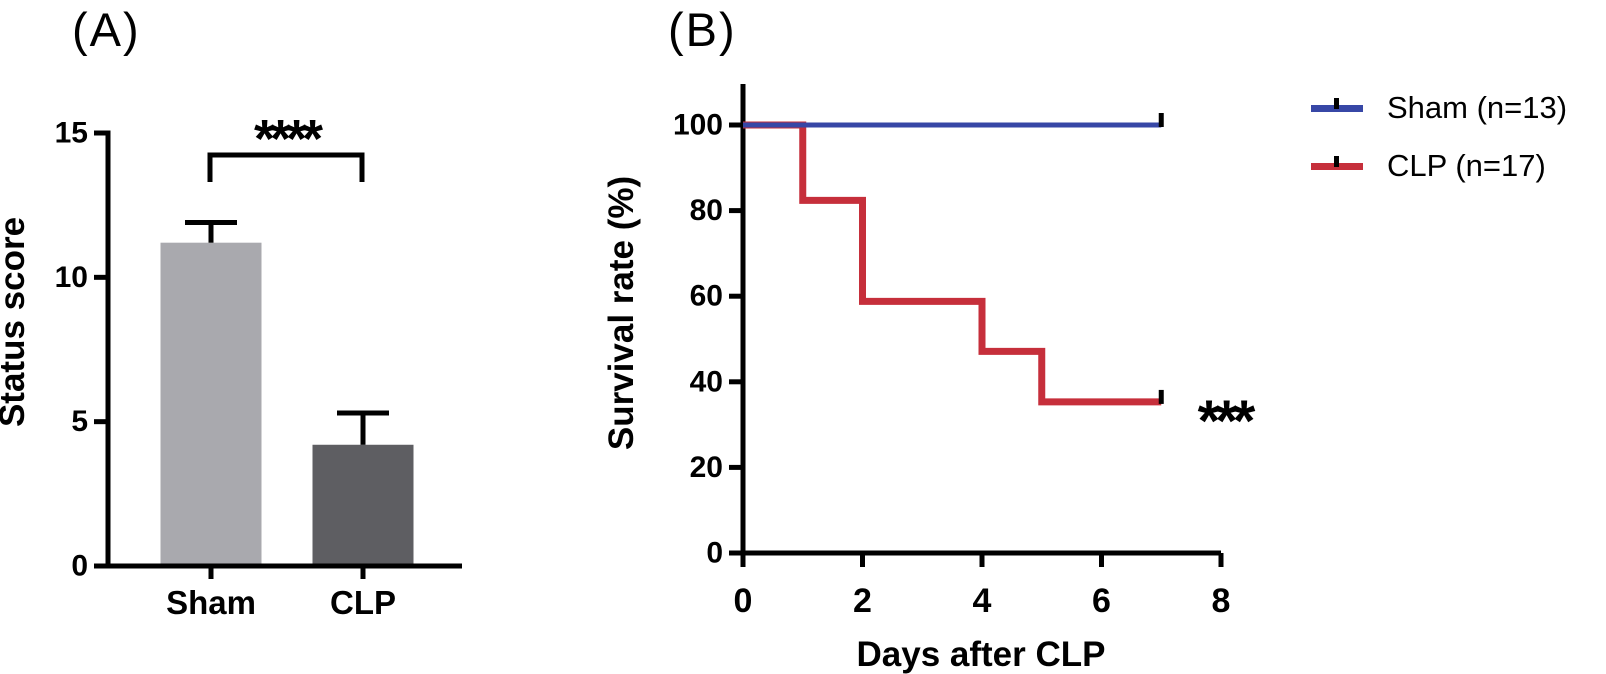  Describe the element at coordinates (706, 296) in the screenshot. I see `y-tick-label: 60` at that location.